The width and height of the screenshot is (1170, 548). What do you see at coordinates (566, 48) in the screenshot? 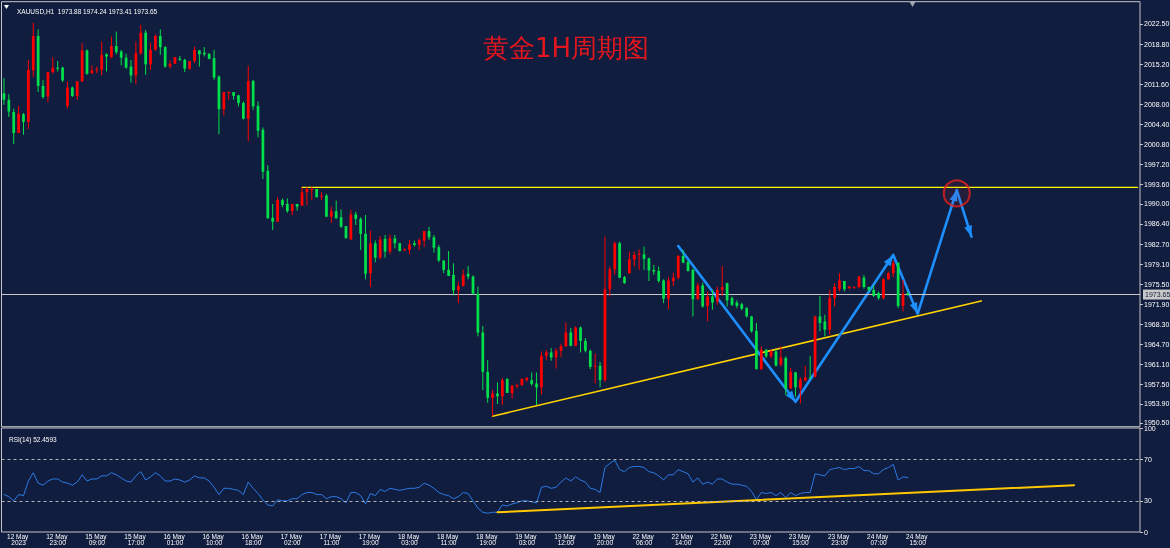
I see `text: 黄金1H周期图` at bounding box center [566, 48].